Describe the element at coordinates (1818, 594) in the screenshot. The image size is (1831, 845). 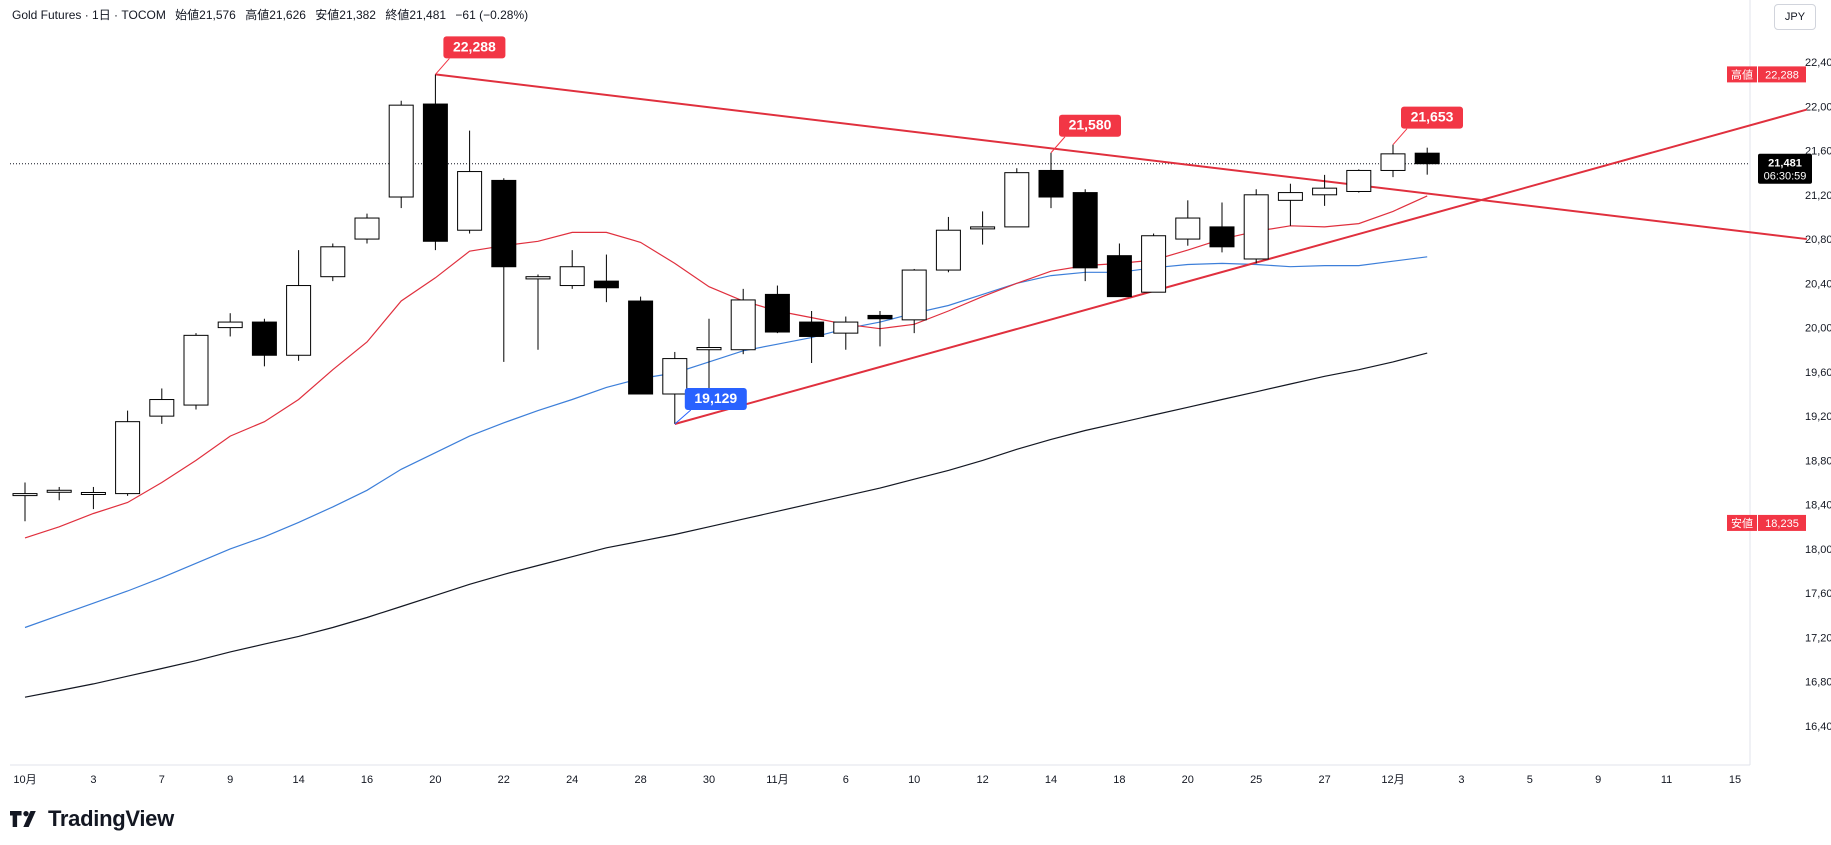
I see `y-tick-label: 17,600` at that location.